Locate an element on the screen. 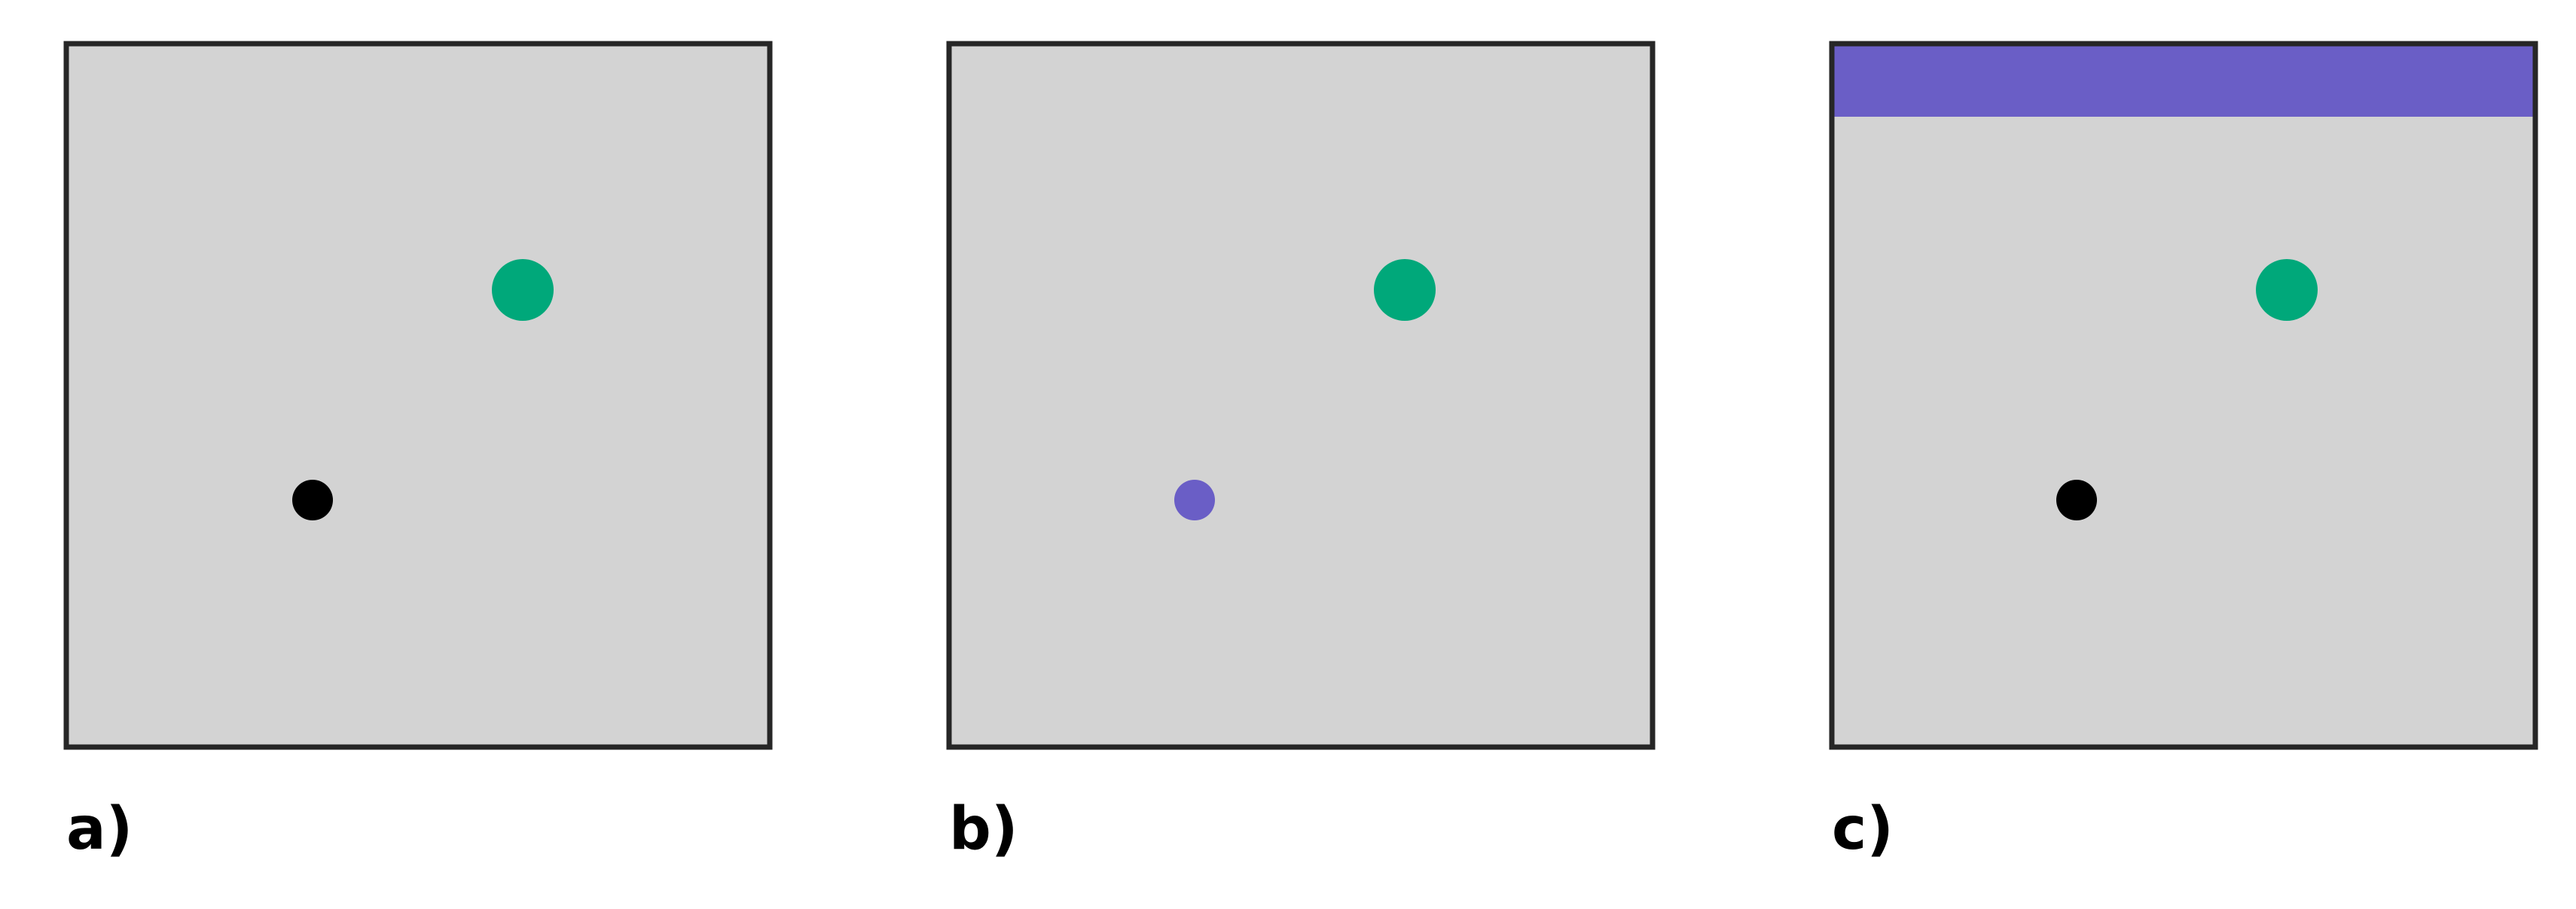  panel-c-green-dot is located at coordinates (2287, 290).